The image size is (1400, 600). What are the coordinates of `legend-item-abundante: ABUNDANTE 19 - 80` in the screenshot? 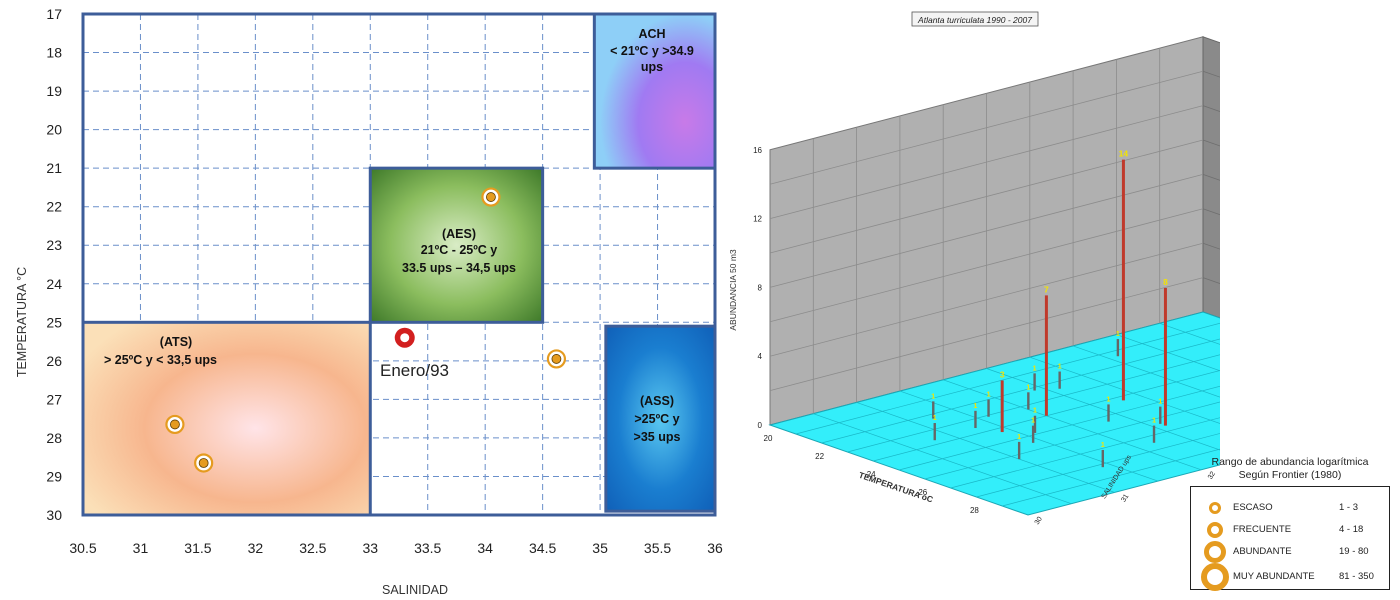 It's located at (1291, 552).